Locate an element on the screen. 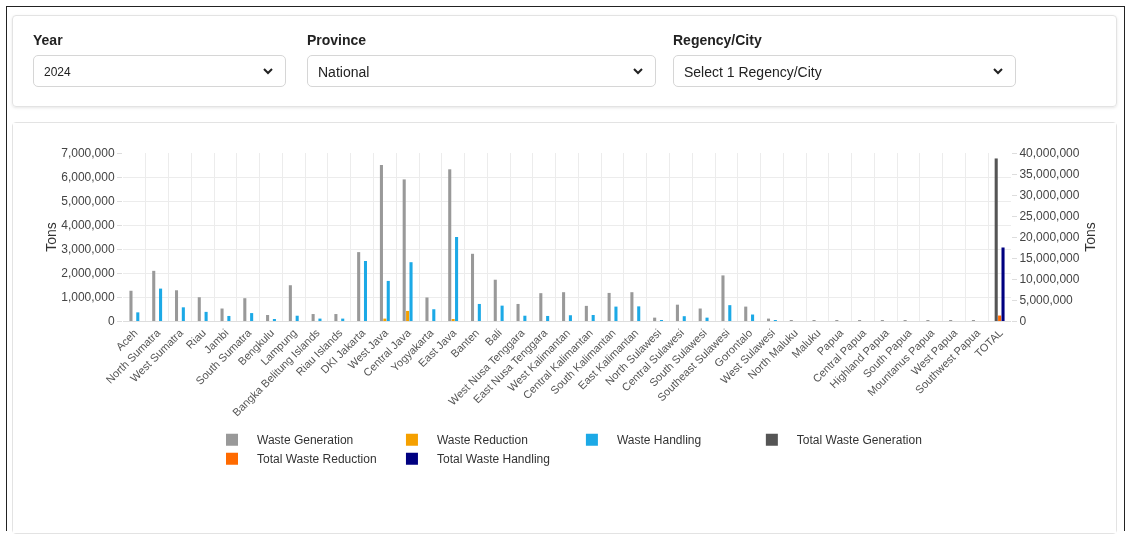 Image resolution: width=1129 pixels, height=536 pixels. legend-label: Total Waste Generation is located at coordinates (859, 440).